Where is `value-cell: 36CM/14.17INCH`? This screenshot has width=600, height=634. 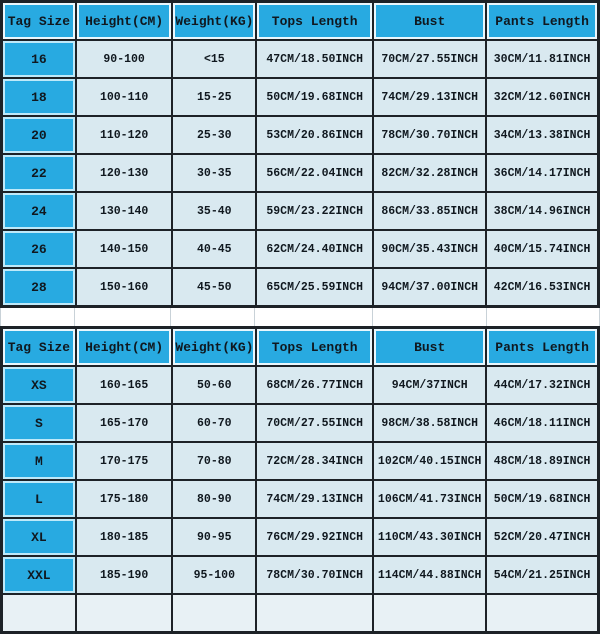
value-cell: 36CM/14.17INCH is located at coordinates (542, 173).